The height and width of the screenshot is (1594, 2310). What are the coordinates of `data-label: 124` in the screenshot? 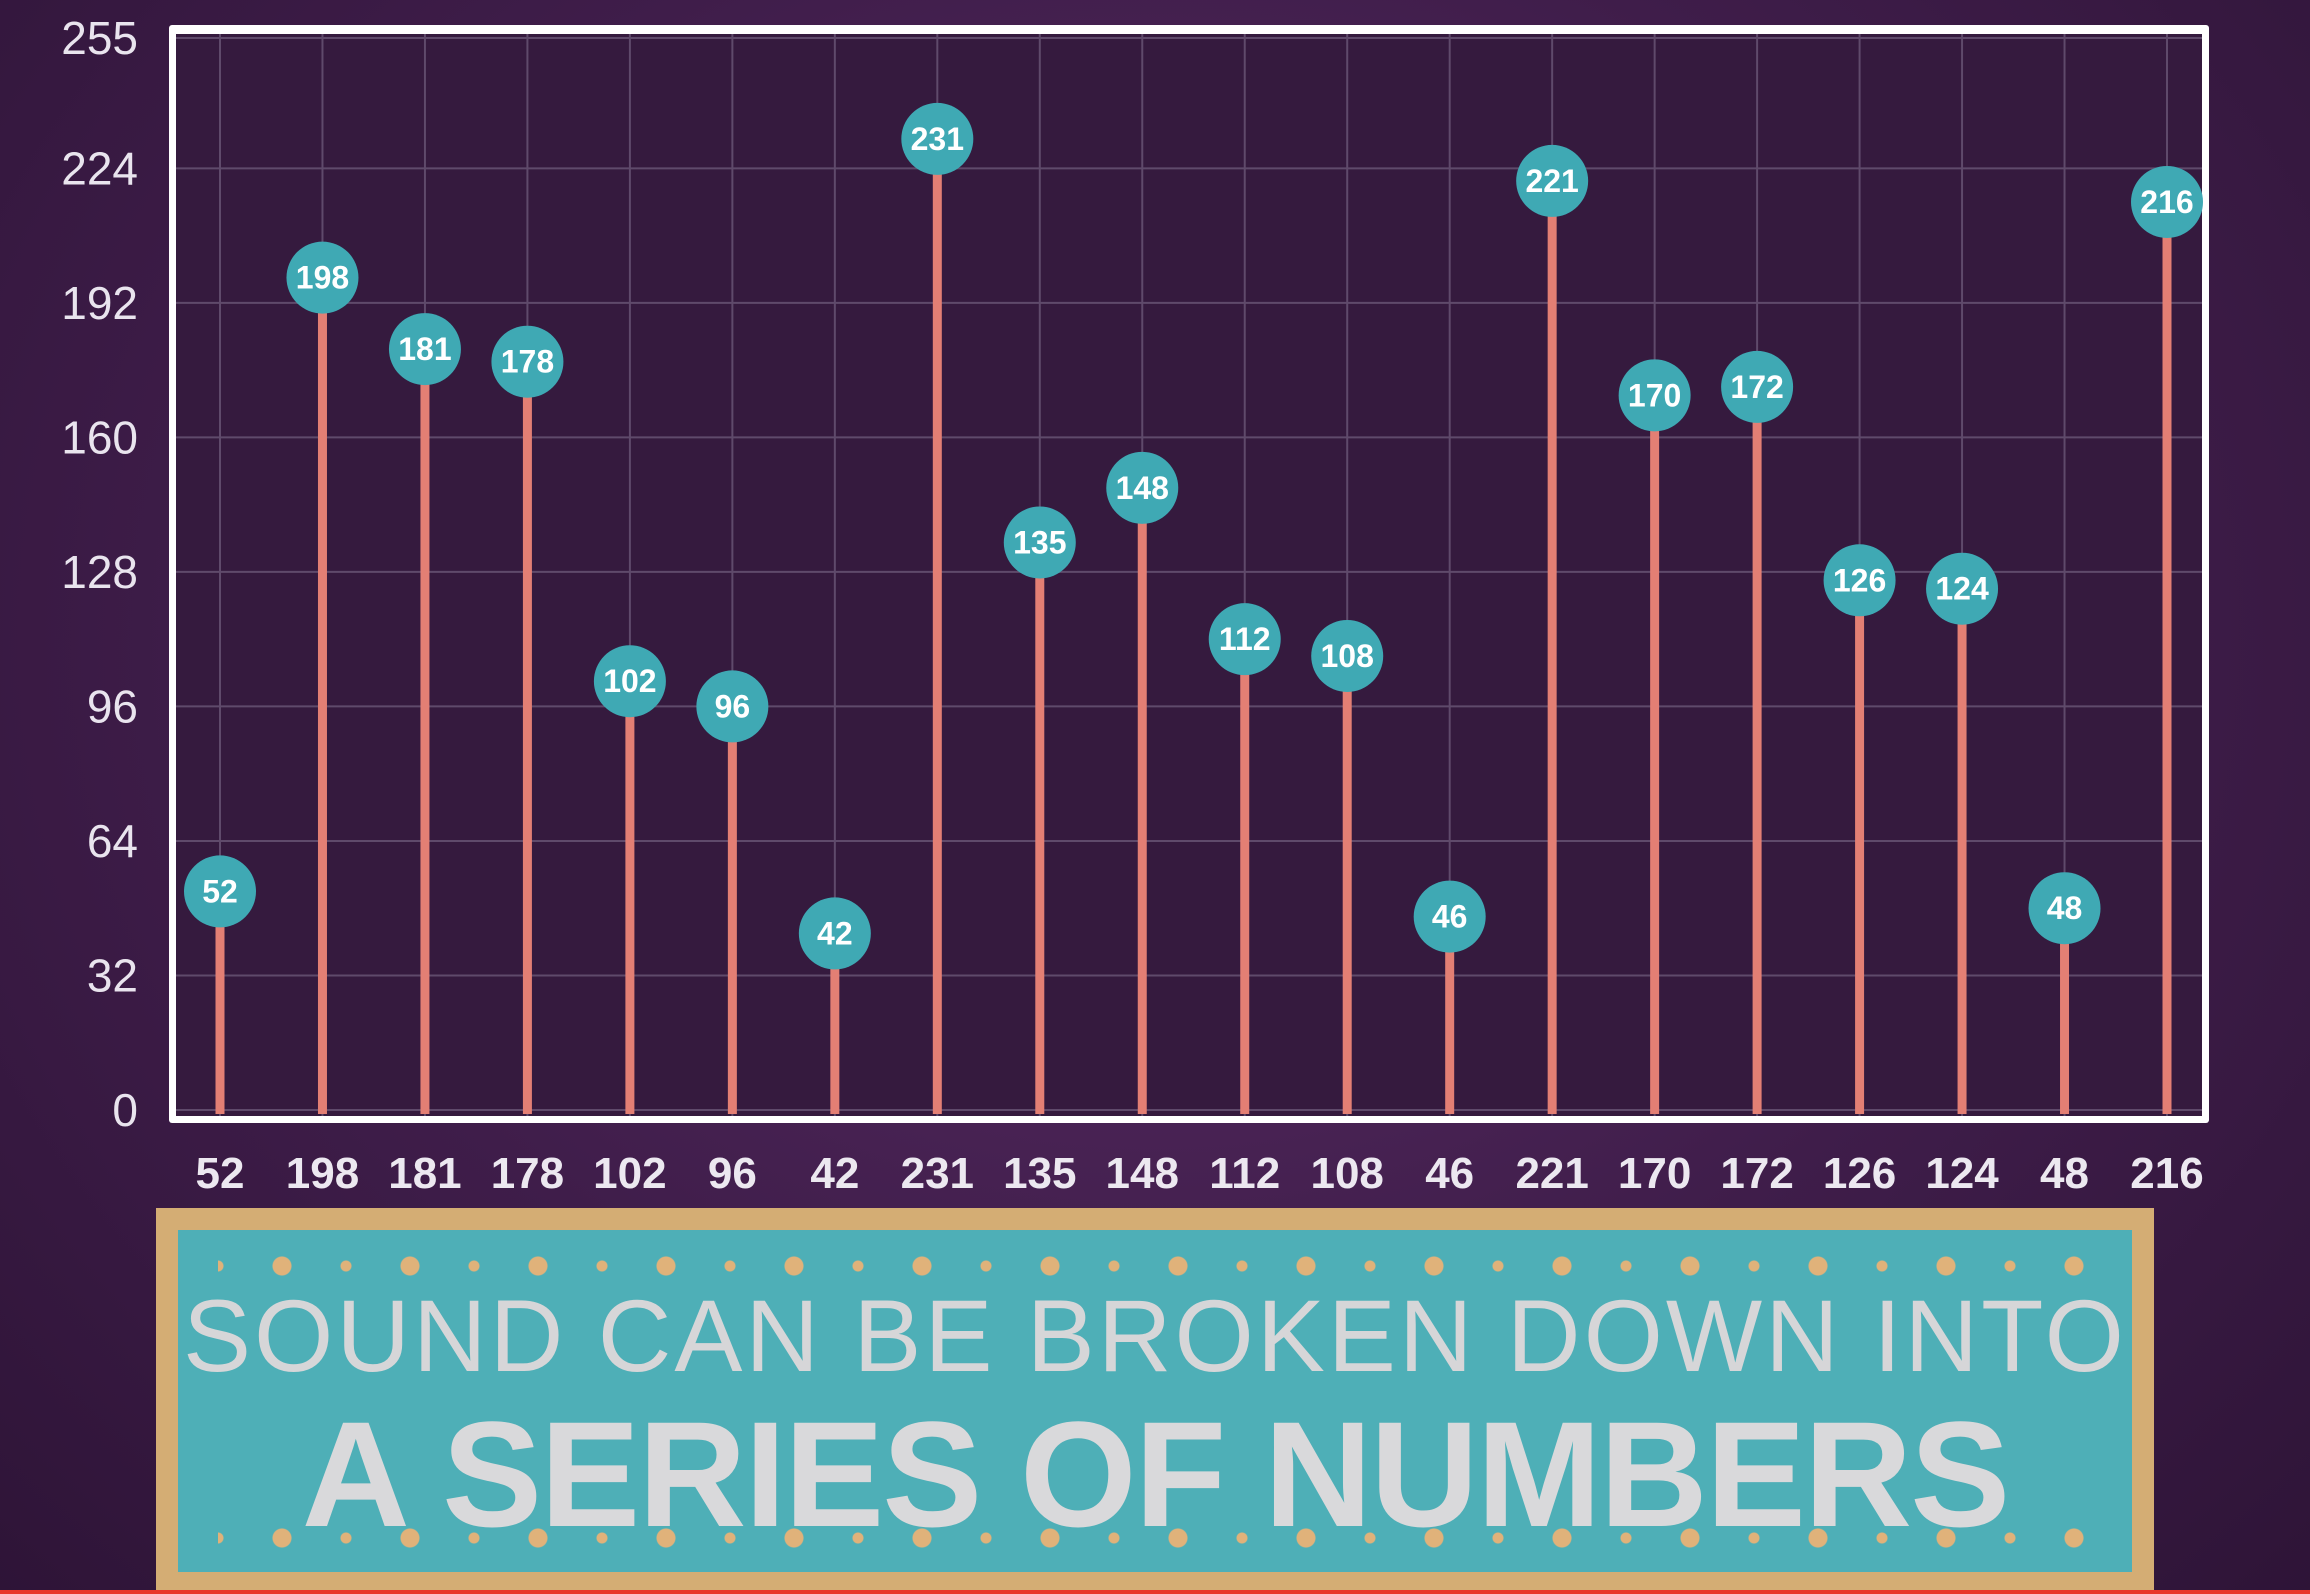 It's located at (1962, 589).